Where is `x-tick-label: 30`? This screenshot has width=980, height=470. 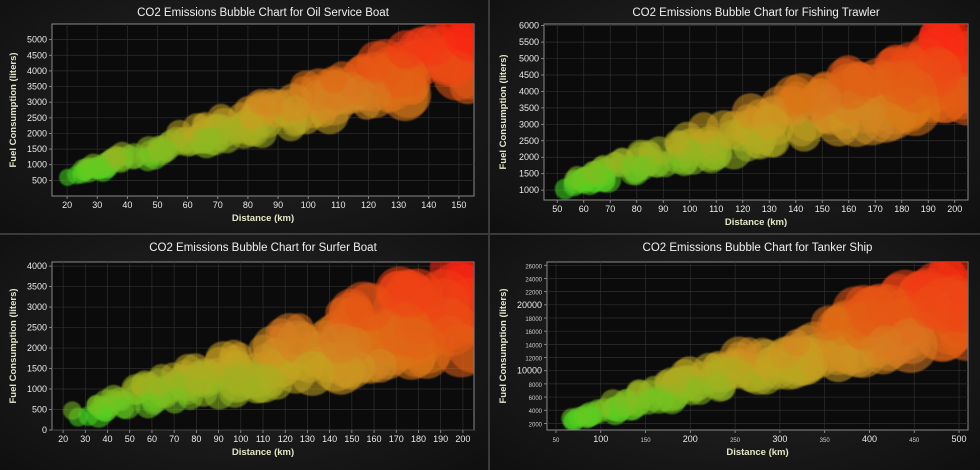
x-tick-label: 30 is located at coordinates (97, 205).